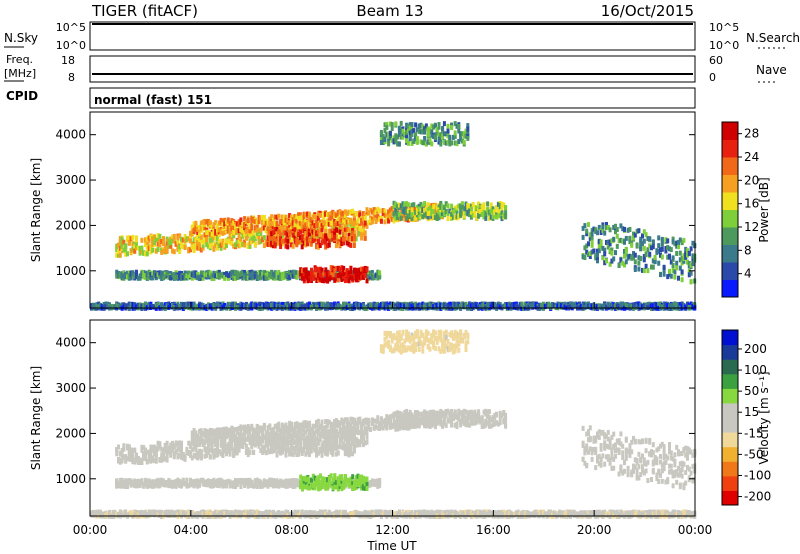 The width and height of the screenshot is (800, 554). Describe the element at coordinates (712, 77) in the screenshot. I see `nave-tick-bottom: 0` at that location.